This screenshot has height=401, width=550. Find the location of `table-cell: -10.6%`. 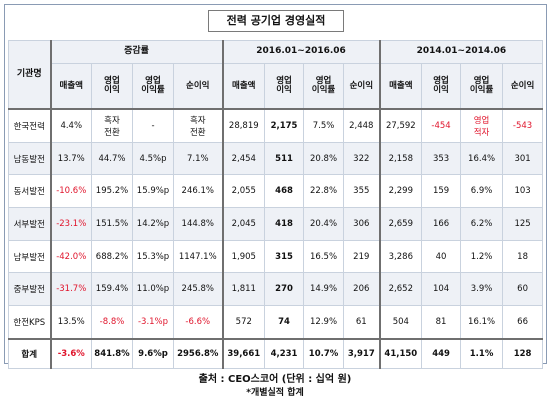

table-cell: -10.6% is located at coordinates (71, 191).